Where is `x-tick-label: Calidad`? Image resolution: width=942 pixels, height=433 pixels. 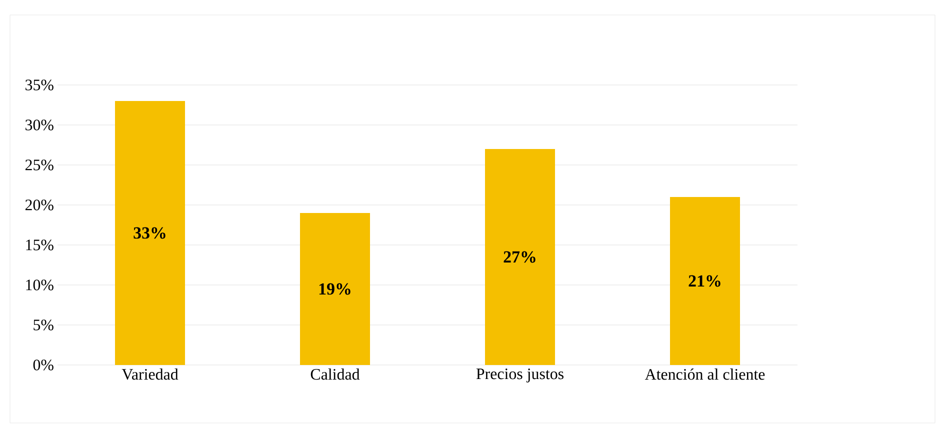 x-tick-label: Calidad is located at coordinates (335, 374).